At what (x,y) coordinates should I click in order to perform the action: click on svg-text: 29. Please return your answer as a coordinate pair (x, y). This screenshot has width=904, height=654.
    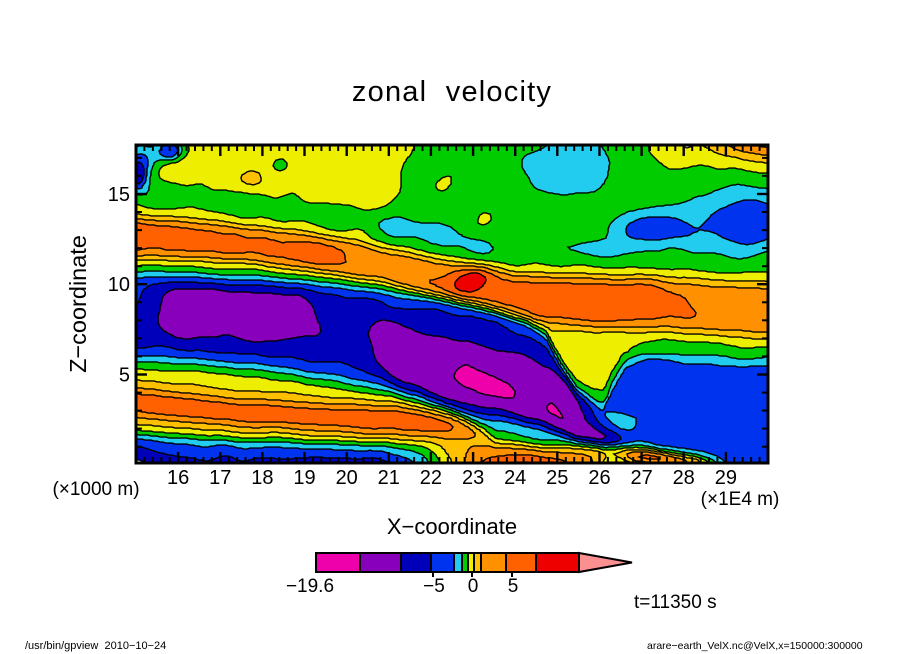
    Looking at the image, I should click on (726, 478).